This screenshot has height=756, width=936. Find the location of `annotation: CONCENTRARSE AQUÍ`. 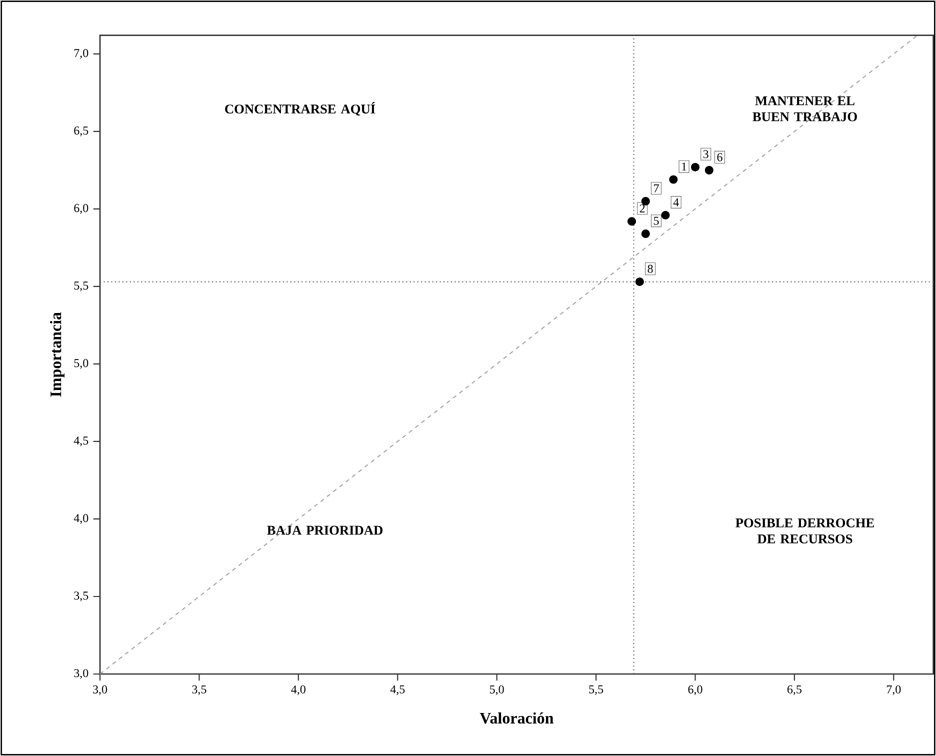

annotation: CONCENTRARSE AQUÍ is located at coordinates (300, 109).